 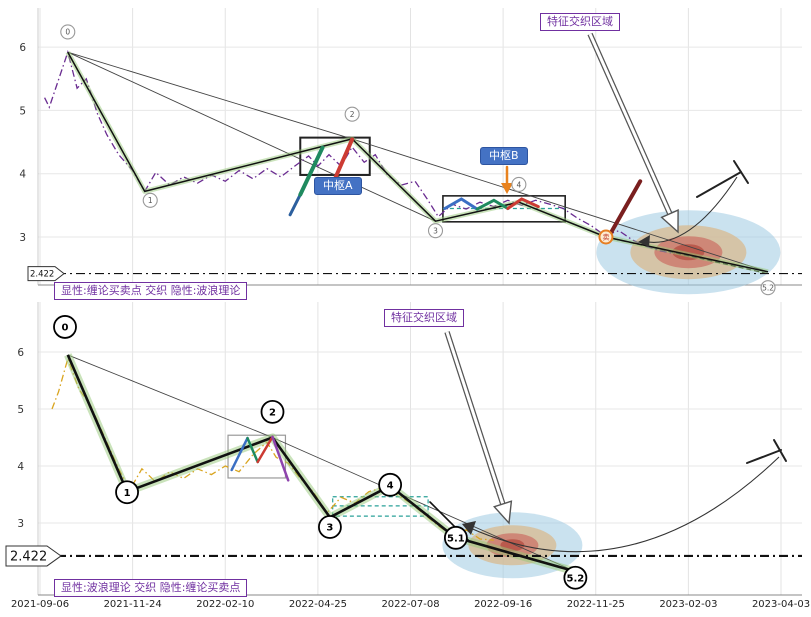 What do you see at coordinates (688, 604) in the screenshot?
I see `x-tick-label: 2023-02-03` at bounding box center [688, 604].